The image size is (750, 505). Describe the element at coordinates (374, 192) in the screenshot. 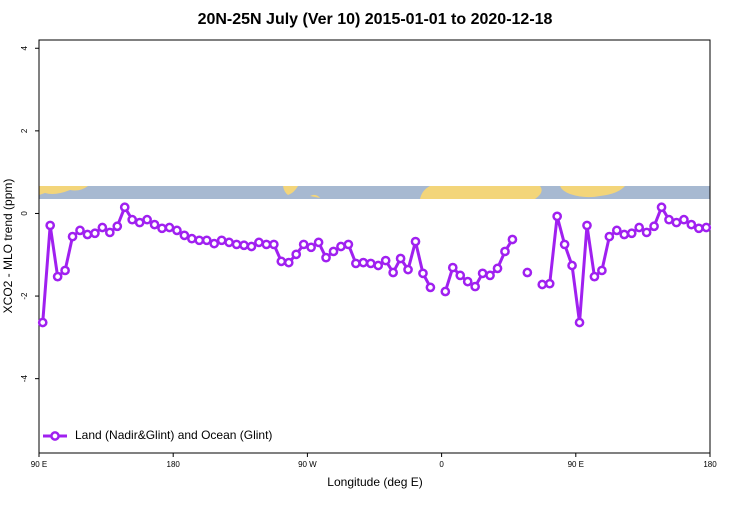

I see `map-strip` at that location.